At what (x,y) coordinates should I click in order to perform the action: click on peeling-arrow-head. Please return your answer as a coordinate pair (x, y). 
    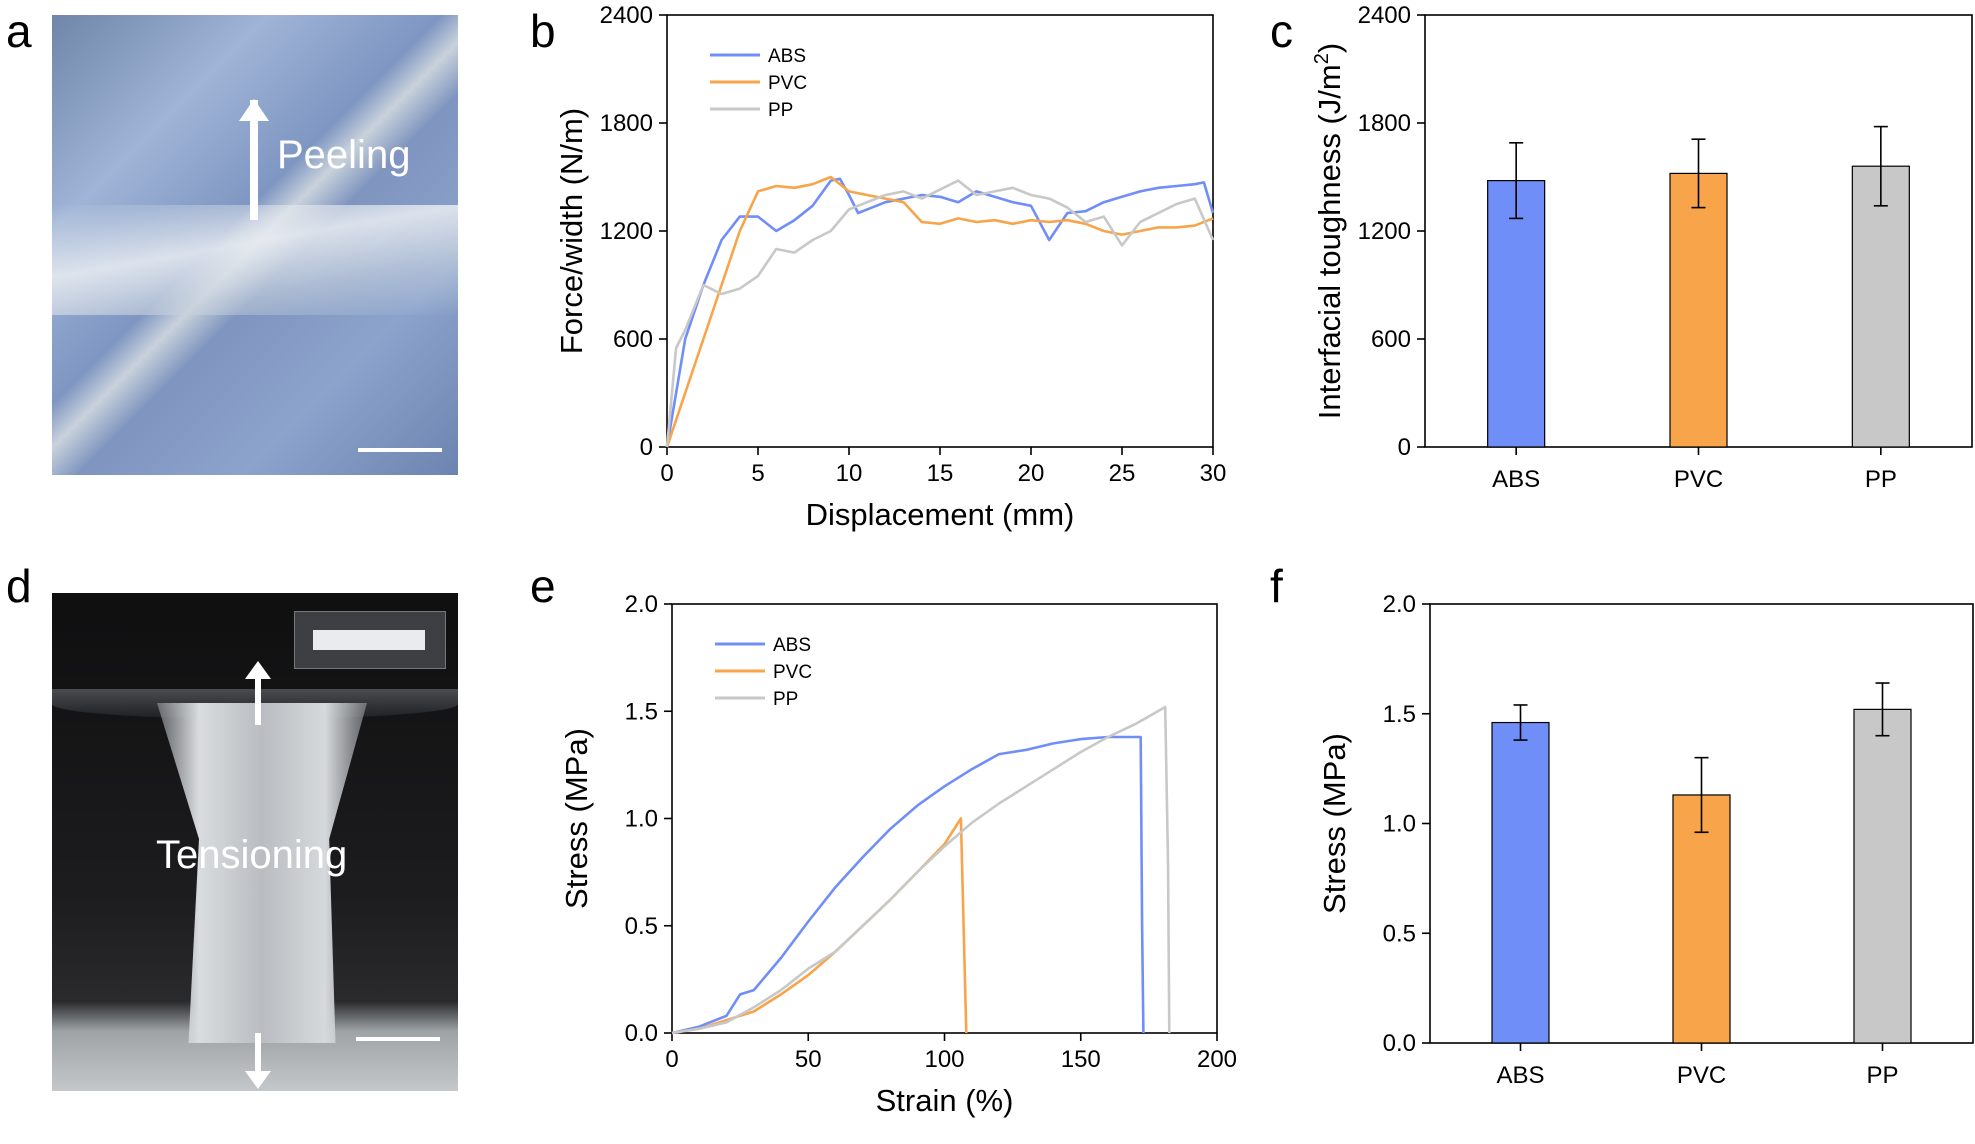
    Looking at the image, I should click on (254, 110).